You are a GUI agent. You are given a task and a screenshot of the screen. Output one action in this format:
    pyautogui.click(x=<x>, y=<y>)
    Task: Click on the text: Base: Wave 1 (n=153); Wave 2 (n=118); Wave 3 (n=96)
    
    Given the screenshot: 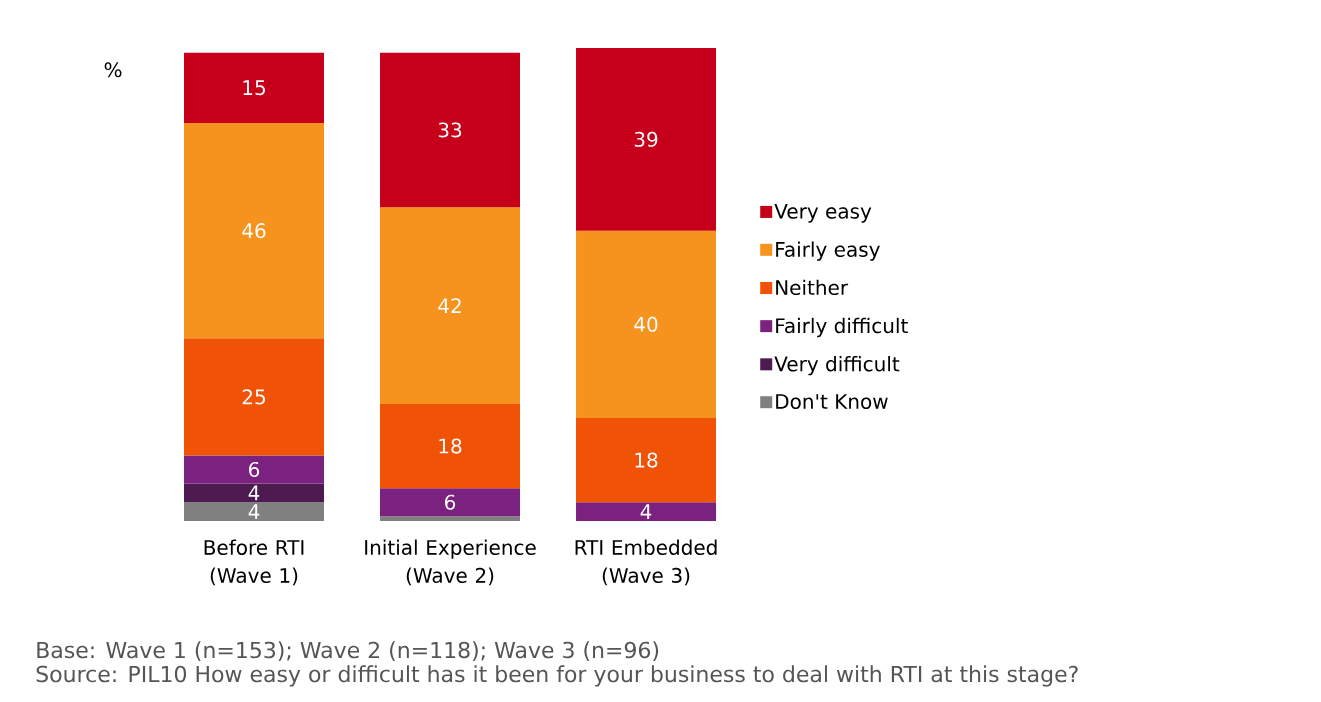 What is the action you would take?
    pyautogui.click(x=348, y=651)
    